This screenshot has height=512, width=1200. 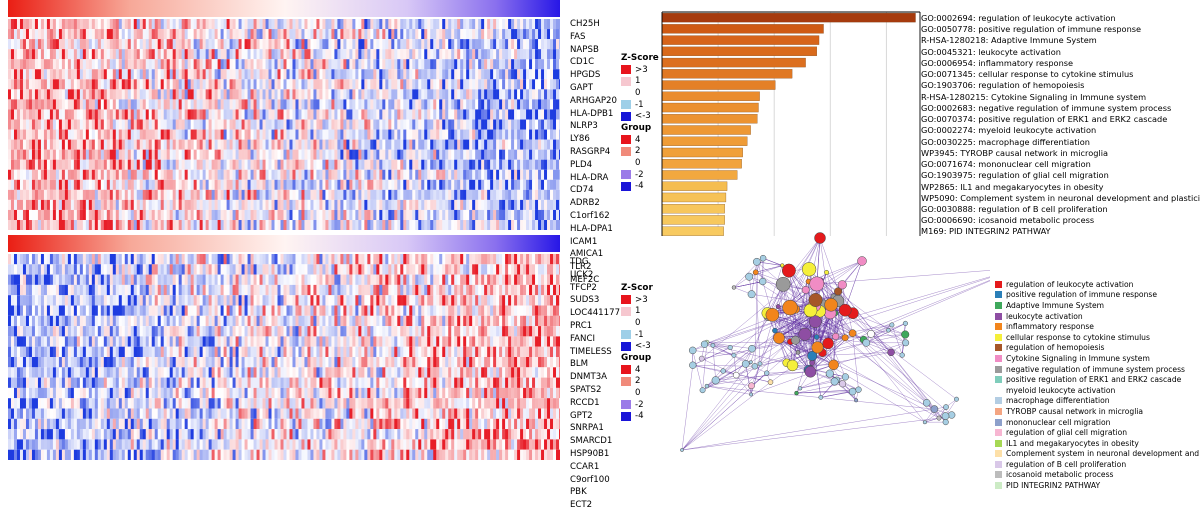 What do you see at coordinates (626, 175) in the screenshot?
I see `legend-swatch` at bounding box center [626, 175].